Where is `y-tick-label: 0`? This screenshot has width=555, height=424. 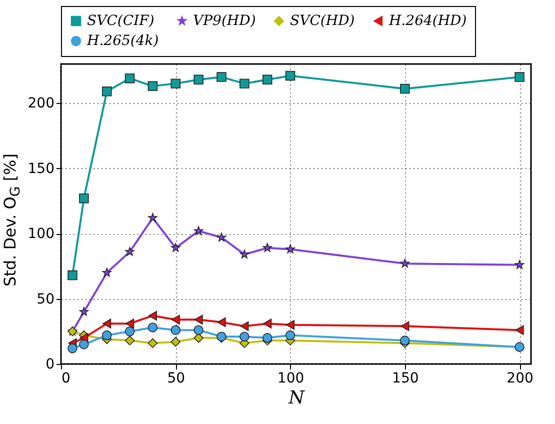
y-tick-label: 0 is located at coordinates (50, 364).